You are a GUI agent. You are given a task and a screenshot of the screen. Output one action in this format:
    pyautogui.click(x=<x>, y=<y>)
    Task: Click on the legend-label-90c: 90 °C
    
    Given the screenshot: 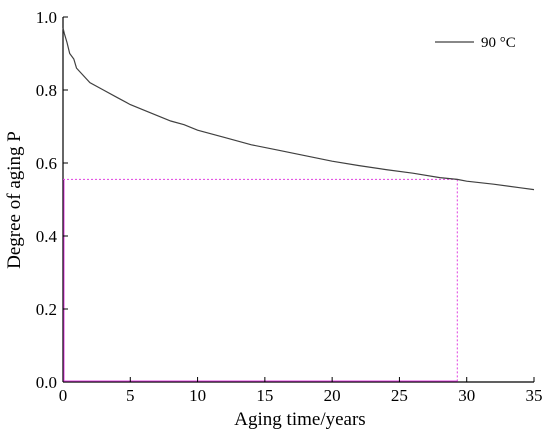 What is the action you would take?
    pyautogui.click(x=498, y=43)
    